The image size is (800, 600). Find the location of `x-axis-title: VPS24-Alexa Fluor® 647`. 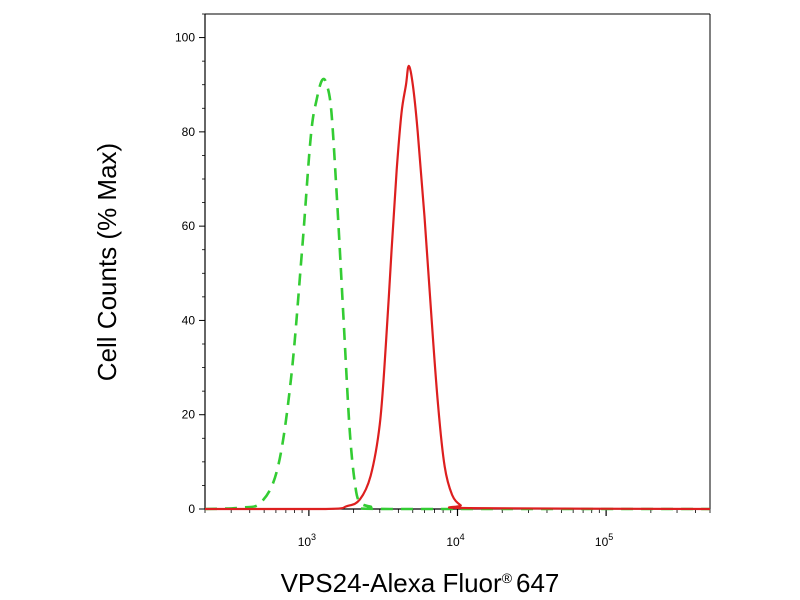

x-axis-title: VPS24-Alexa Fluor® 647 is located at coordinates (420, 583).